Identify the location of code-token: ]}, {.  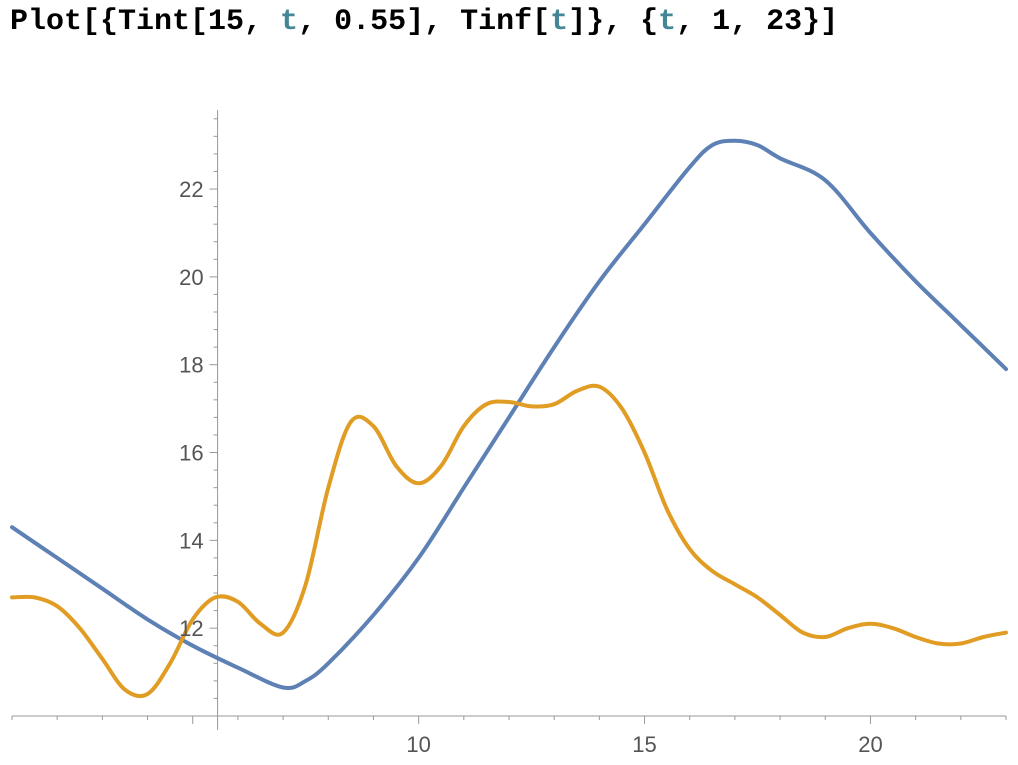
(613, 22).